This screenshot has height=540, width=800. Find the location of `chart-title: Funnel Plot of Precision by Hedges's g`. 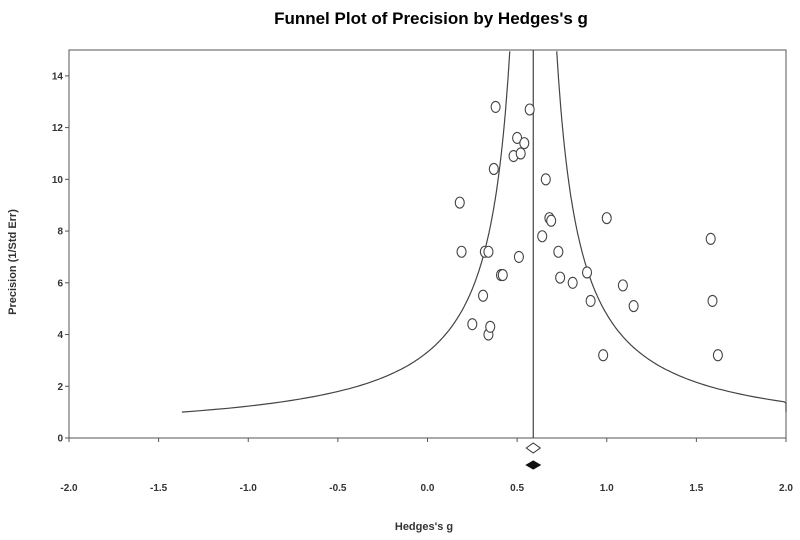

chart-title: Funnel Plot of Precision by Hedges's g is located at coordinates (431, 18).